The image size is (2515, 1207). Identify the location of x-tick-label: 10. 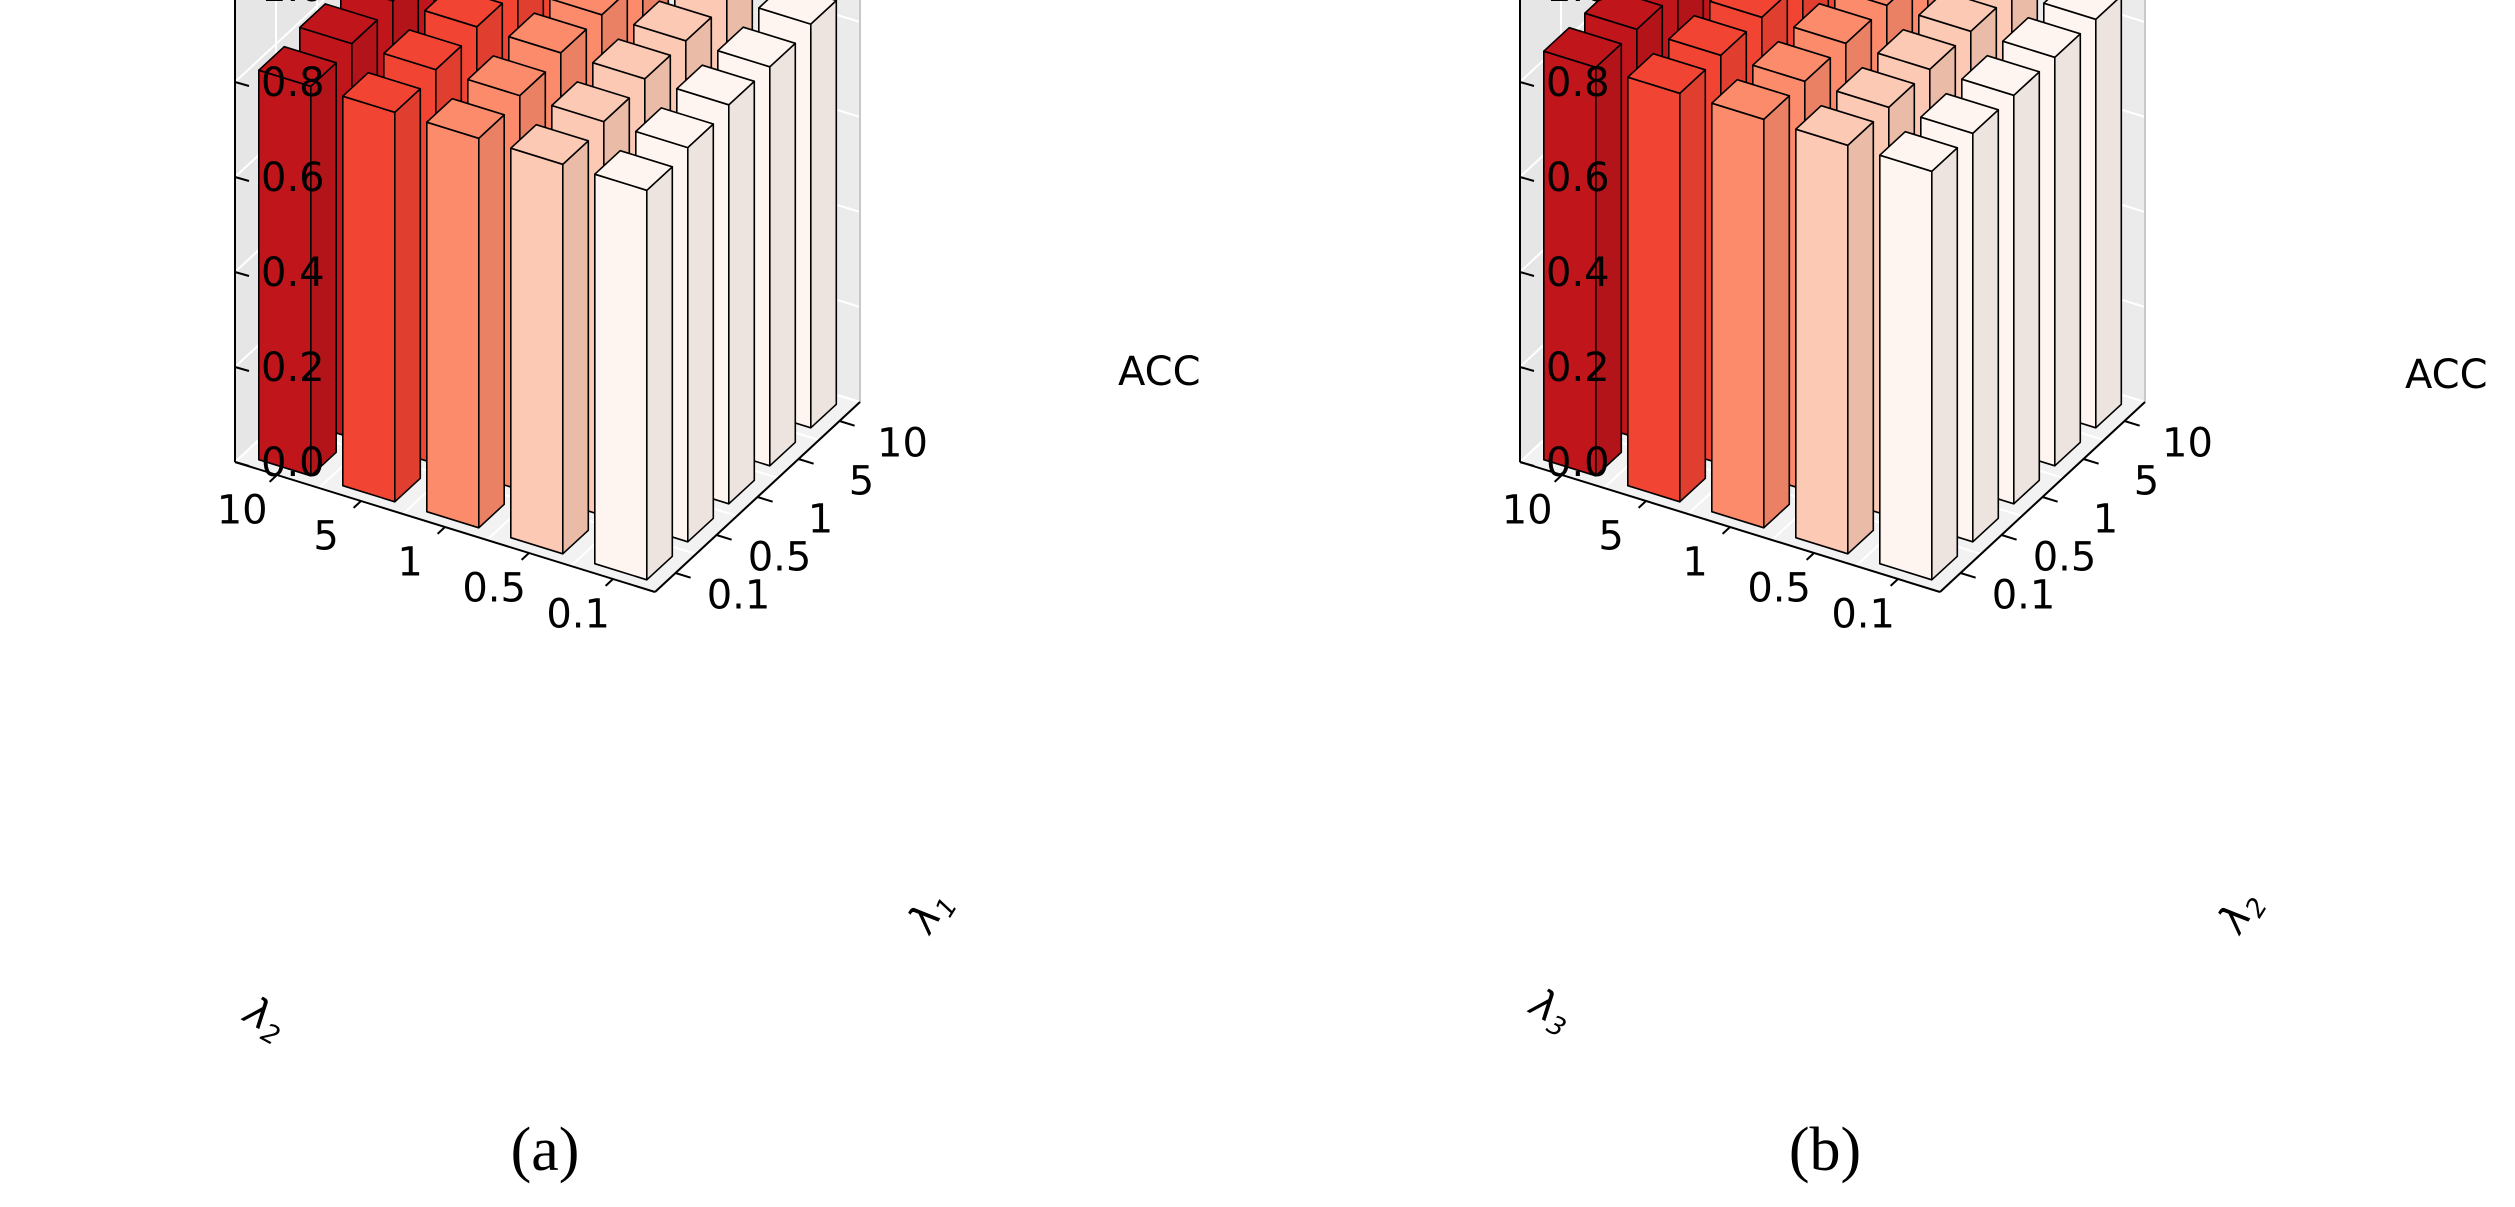
(242, 510).